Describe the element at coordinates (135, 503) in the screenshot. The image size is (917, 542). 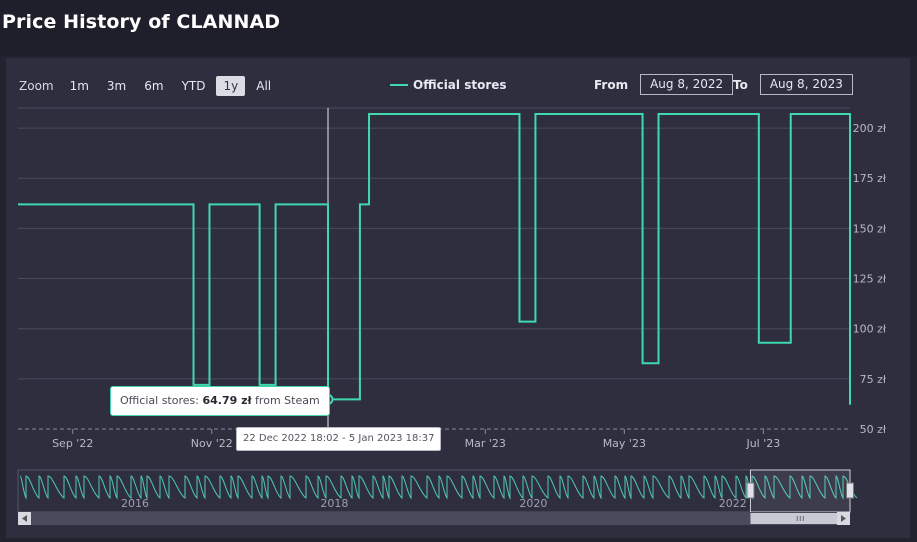
I see `navigator-year-label: 2016` at that location.